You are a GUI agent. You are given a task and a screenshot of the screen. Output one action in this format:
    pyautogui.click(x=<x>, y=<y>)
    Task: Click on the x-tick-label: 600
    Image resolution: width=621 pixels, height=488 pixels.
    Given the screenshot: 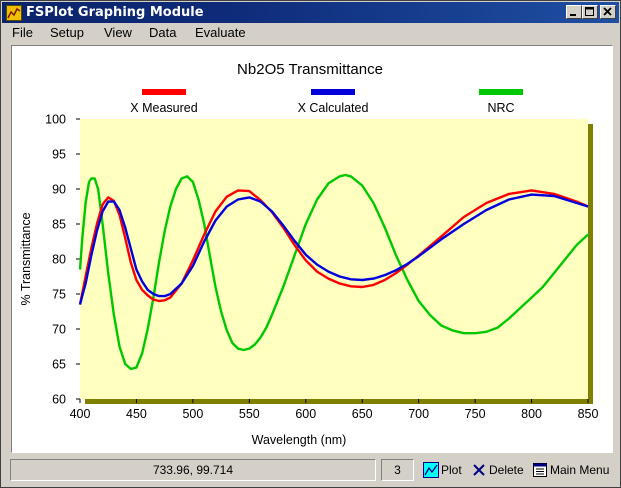 What is the action you would take?
    pyautogui.click(x=305, y=414)
    